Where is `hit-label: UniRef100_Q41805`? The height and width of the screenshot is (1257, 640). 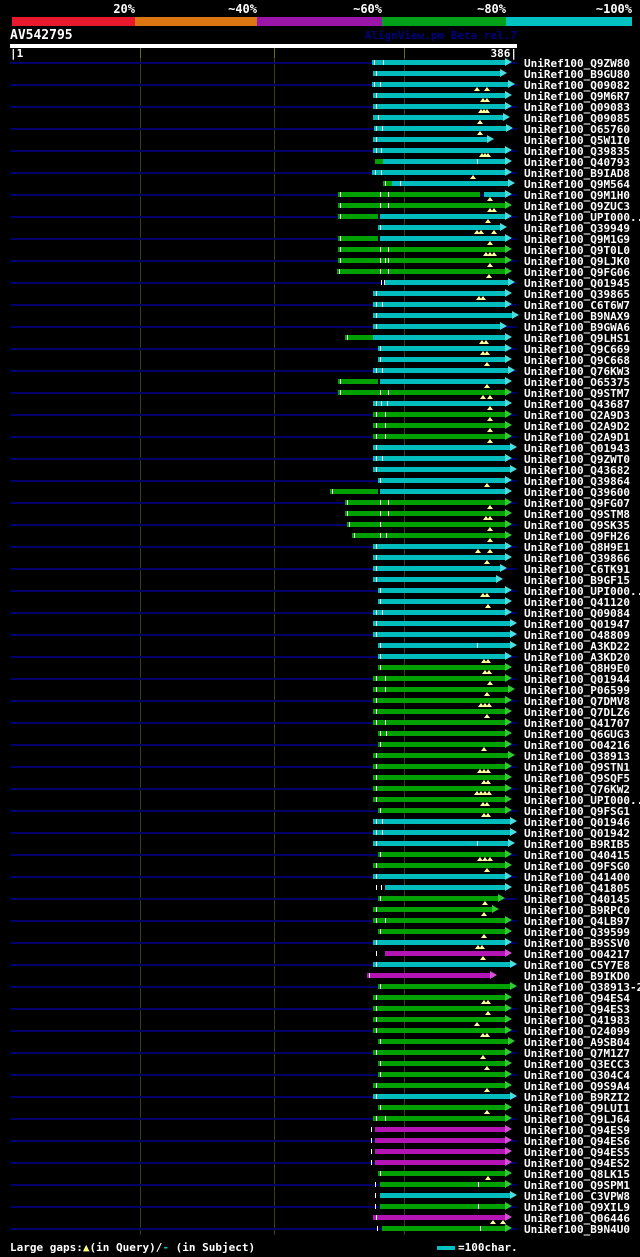
hit-label: UniRef100_Q41805 is located at coordinates (577, 888).